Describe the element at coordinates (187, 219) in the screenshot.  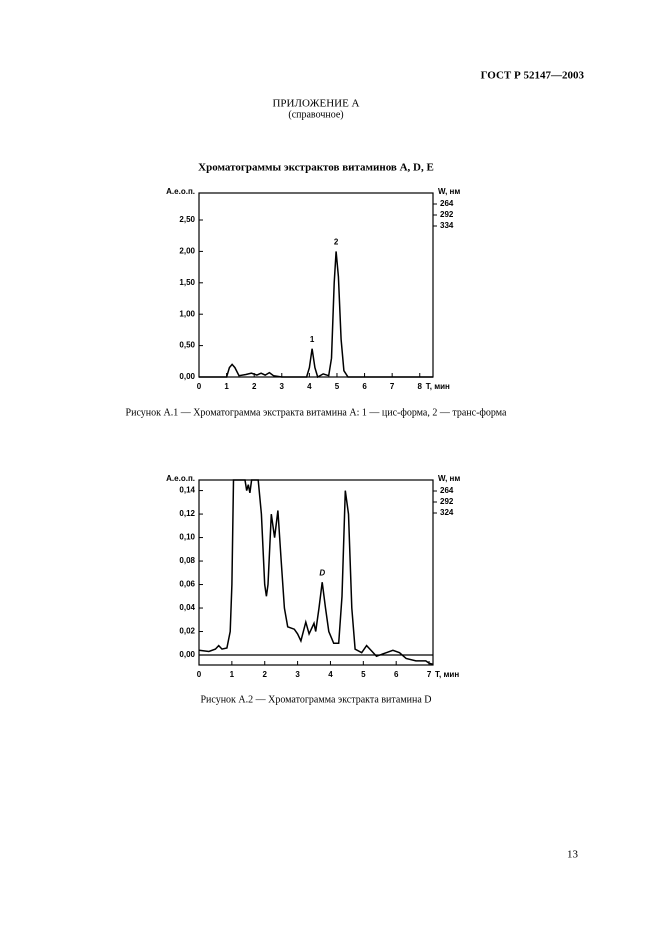
I see `y-tick-label: 2,50` at that location.